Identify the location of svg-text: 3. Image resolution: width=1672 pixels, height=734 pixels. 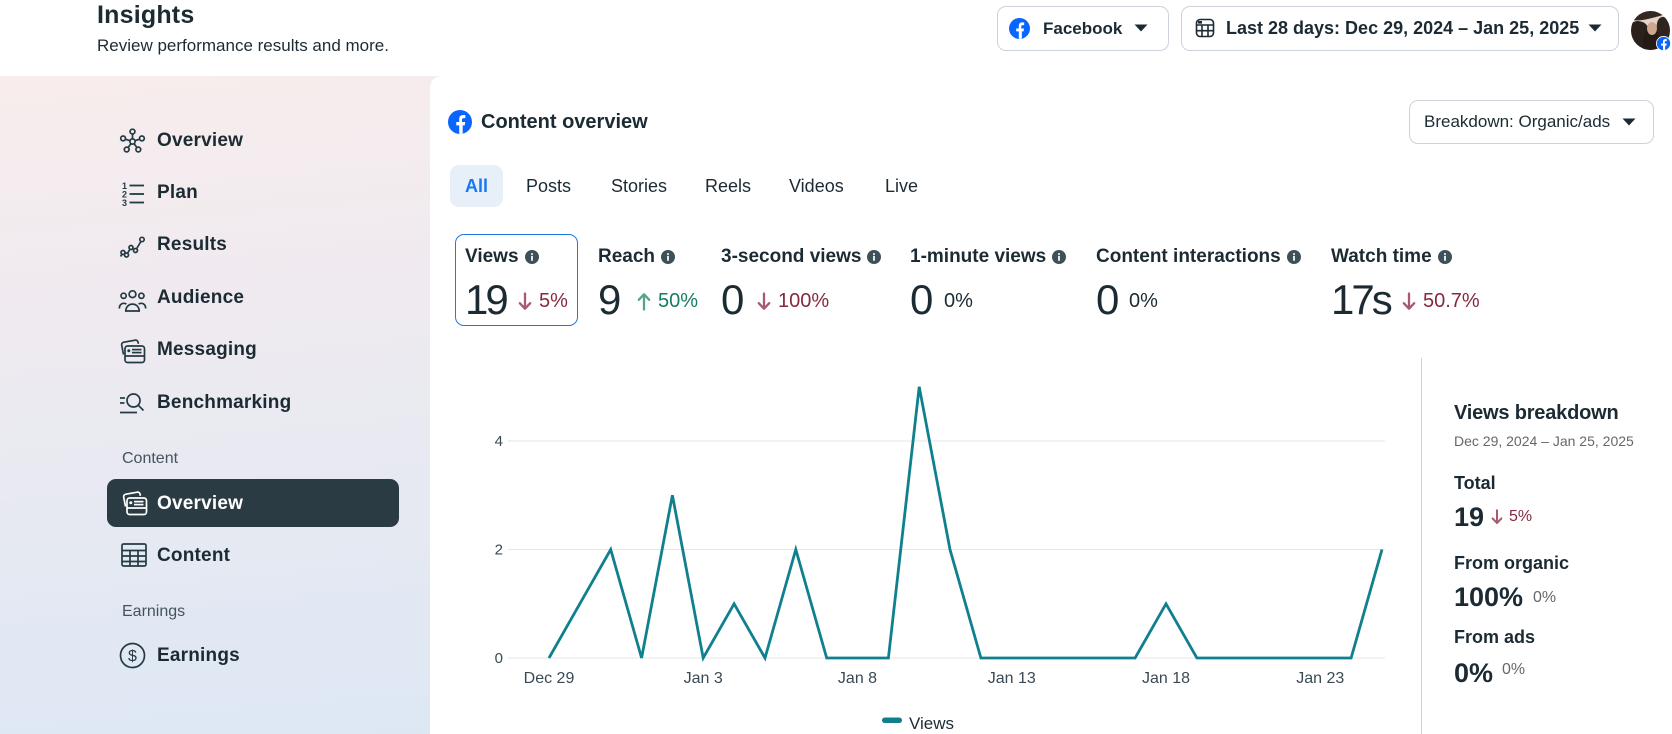
(124, 202).